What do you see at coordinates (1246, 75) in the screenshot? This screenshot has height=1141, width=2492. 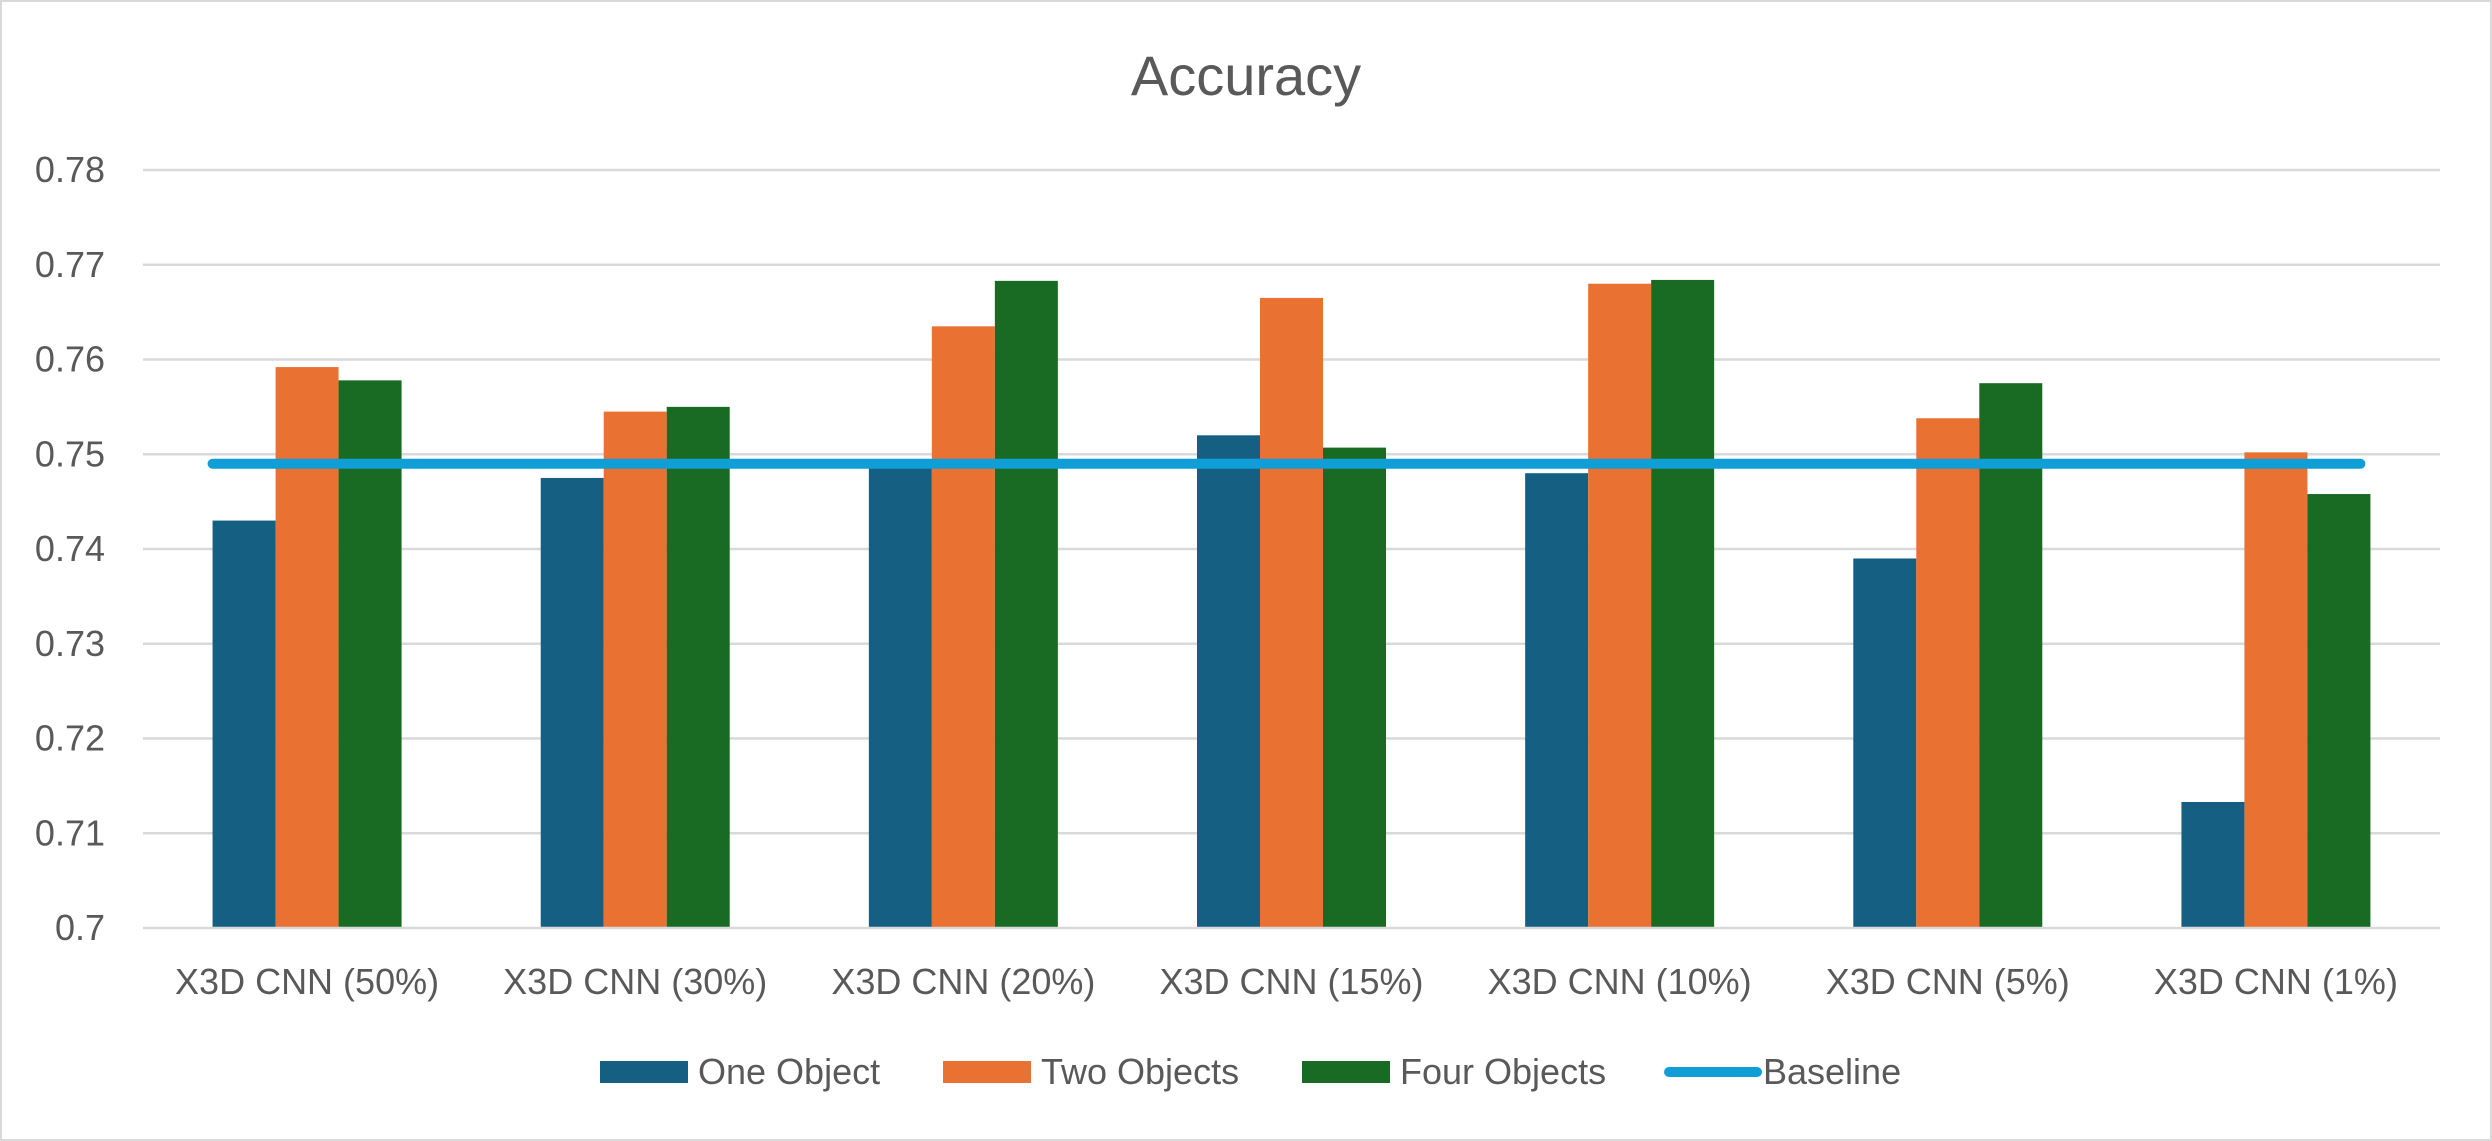 I see `chart-title: Accuracy` at bounding box center [1246, 75].